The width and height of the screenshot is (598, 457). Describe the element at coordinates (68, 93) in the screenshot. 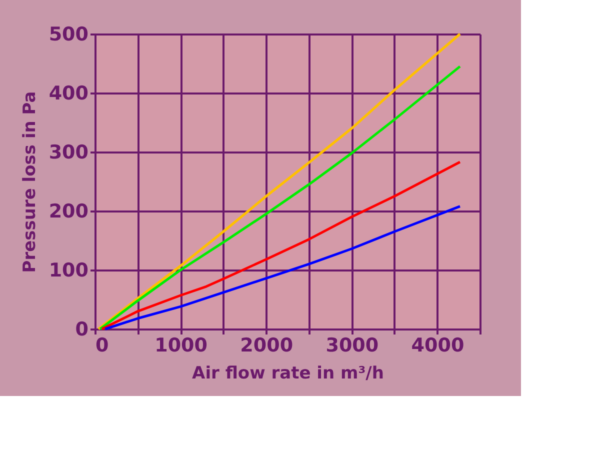

I see `y-tick-label: 400` at that location.